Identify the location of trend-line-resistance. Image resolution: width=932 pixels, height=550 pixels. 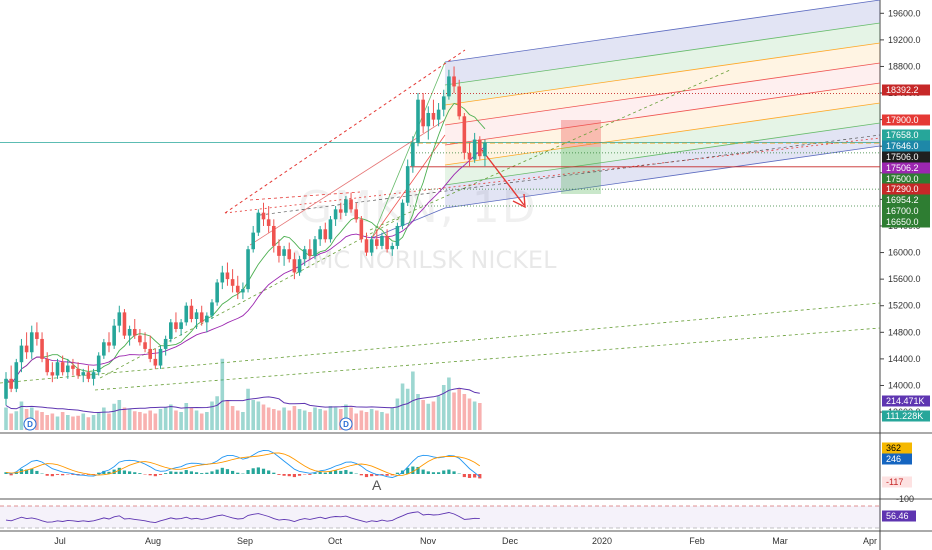
(305, 196).